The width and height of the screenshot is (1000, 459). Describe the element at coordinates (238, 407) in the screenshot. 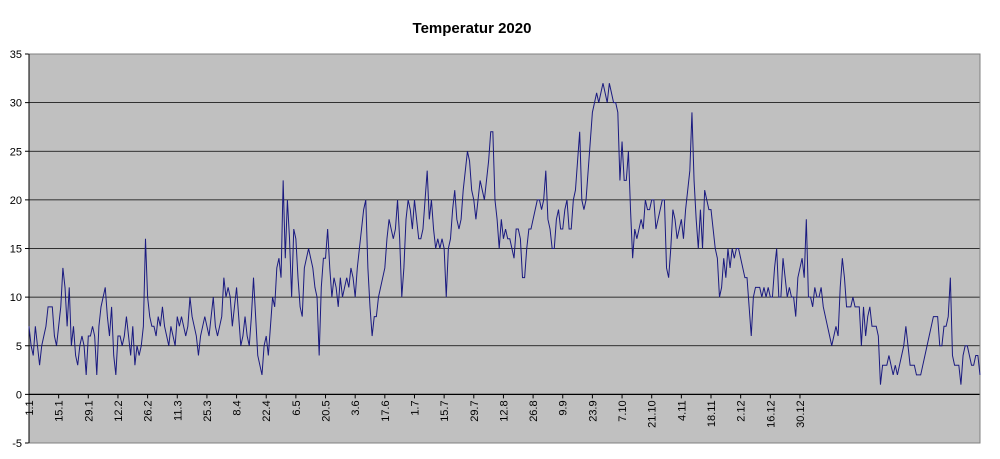

I see `x-tick-label: 8.4` at that location.